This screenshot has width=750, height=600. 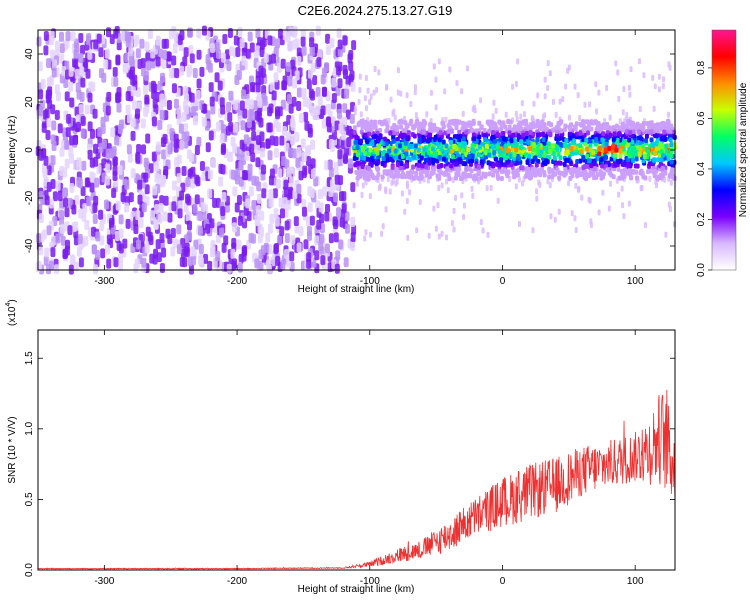 What do you see at coordinates (29, 428) in the screenshot?
I see `y-tick-label: 1.0` at bounding box center [29, 428].